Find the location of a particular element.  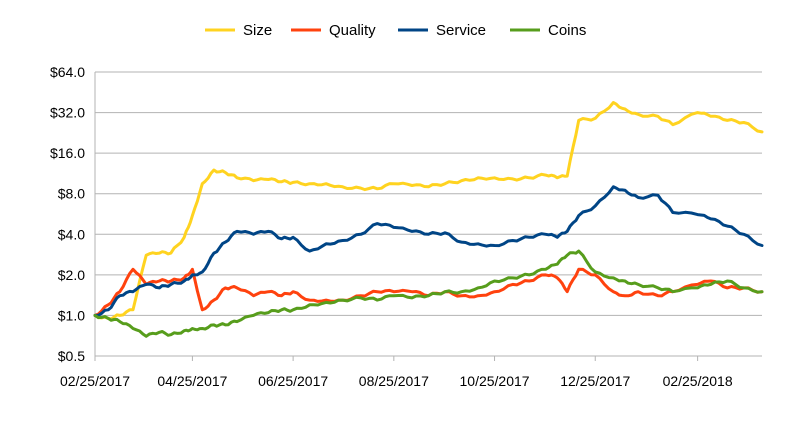

x-tick-label: 04/25/2017 is located at coordinates (192, 381).